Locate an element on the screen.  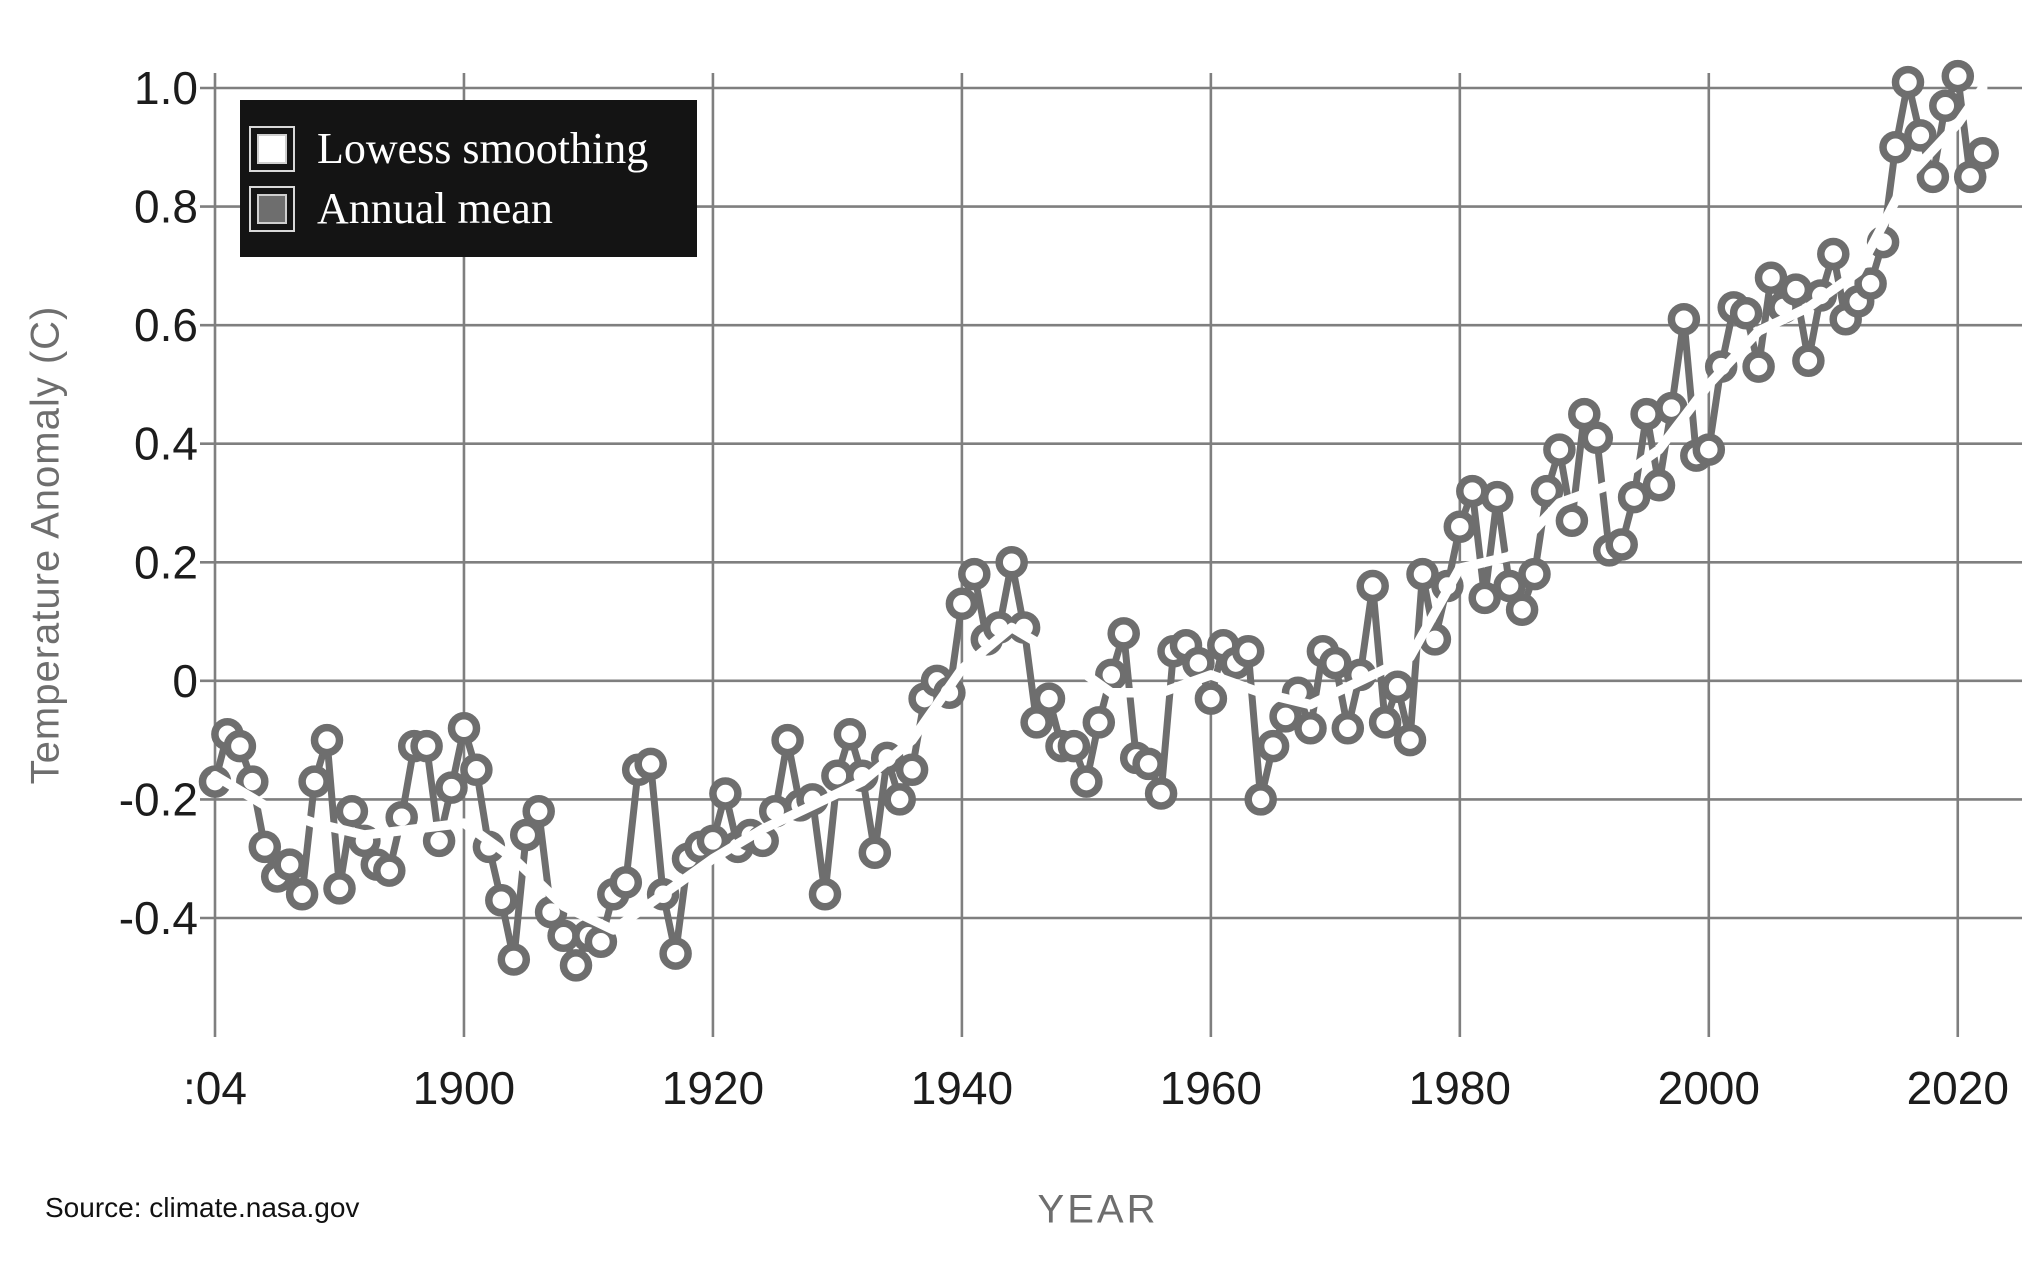
legend-label-annual-mean: Annual mean is located at coordinates (435, 208).